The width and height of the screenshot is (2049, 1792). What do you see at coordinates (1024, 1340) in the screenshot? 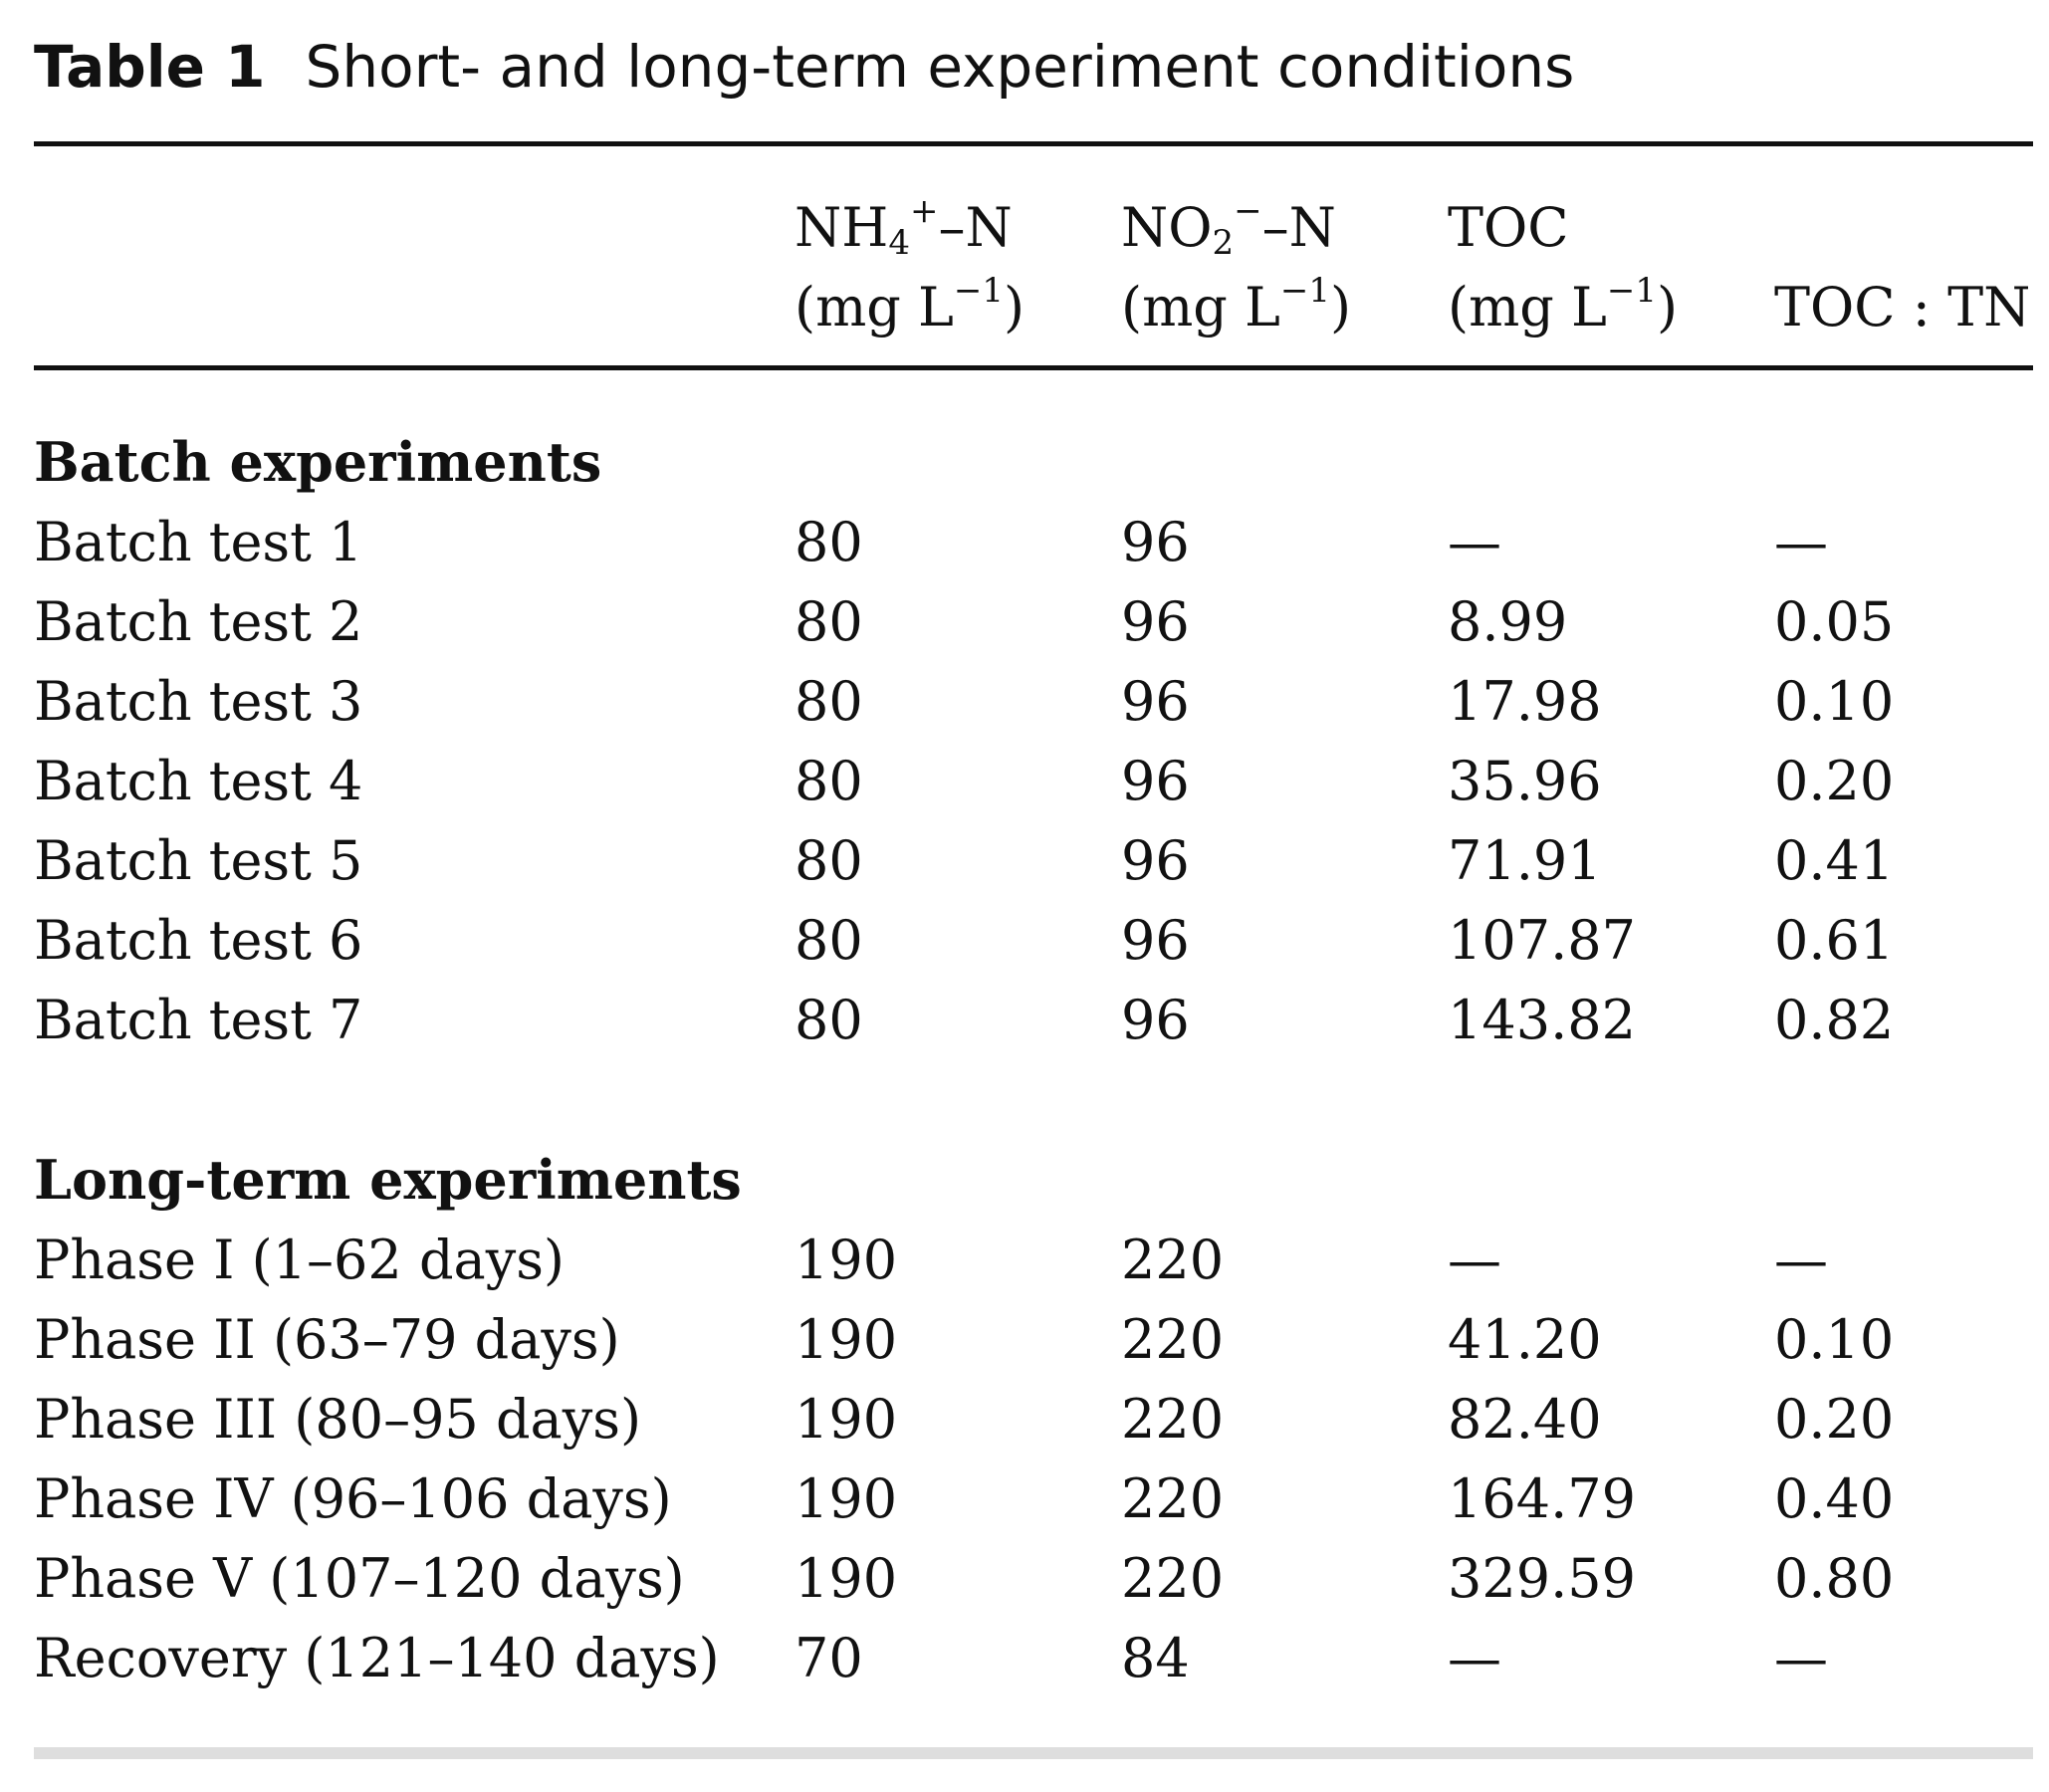
I see `table-row: Phase II (63–79 days) 190 220 41.20 0.10` at bounding box center [1024, 1340].